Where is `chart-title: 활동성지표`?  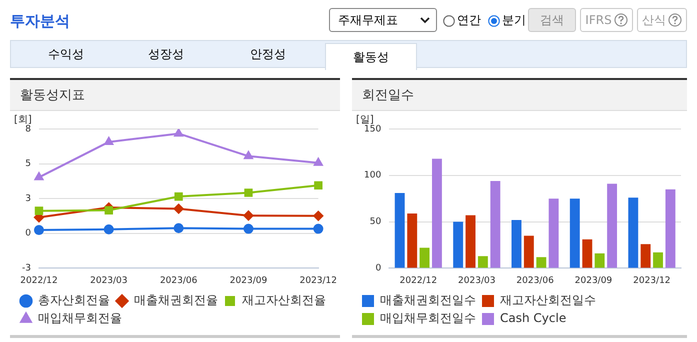
chart-title: 활동성지표 is located at coordinates (175, 95).